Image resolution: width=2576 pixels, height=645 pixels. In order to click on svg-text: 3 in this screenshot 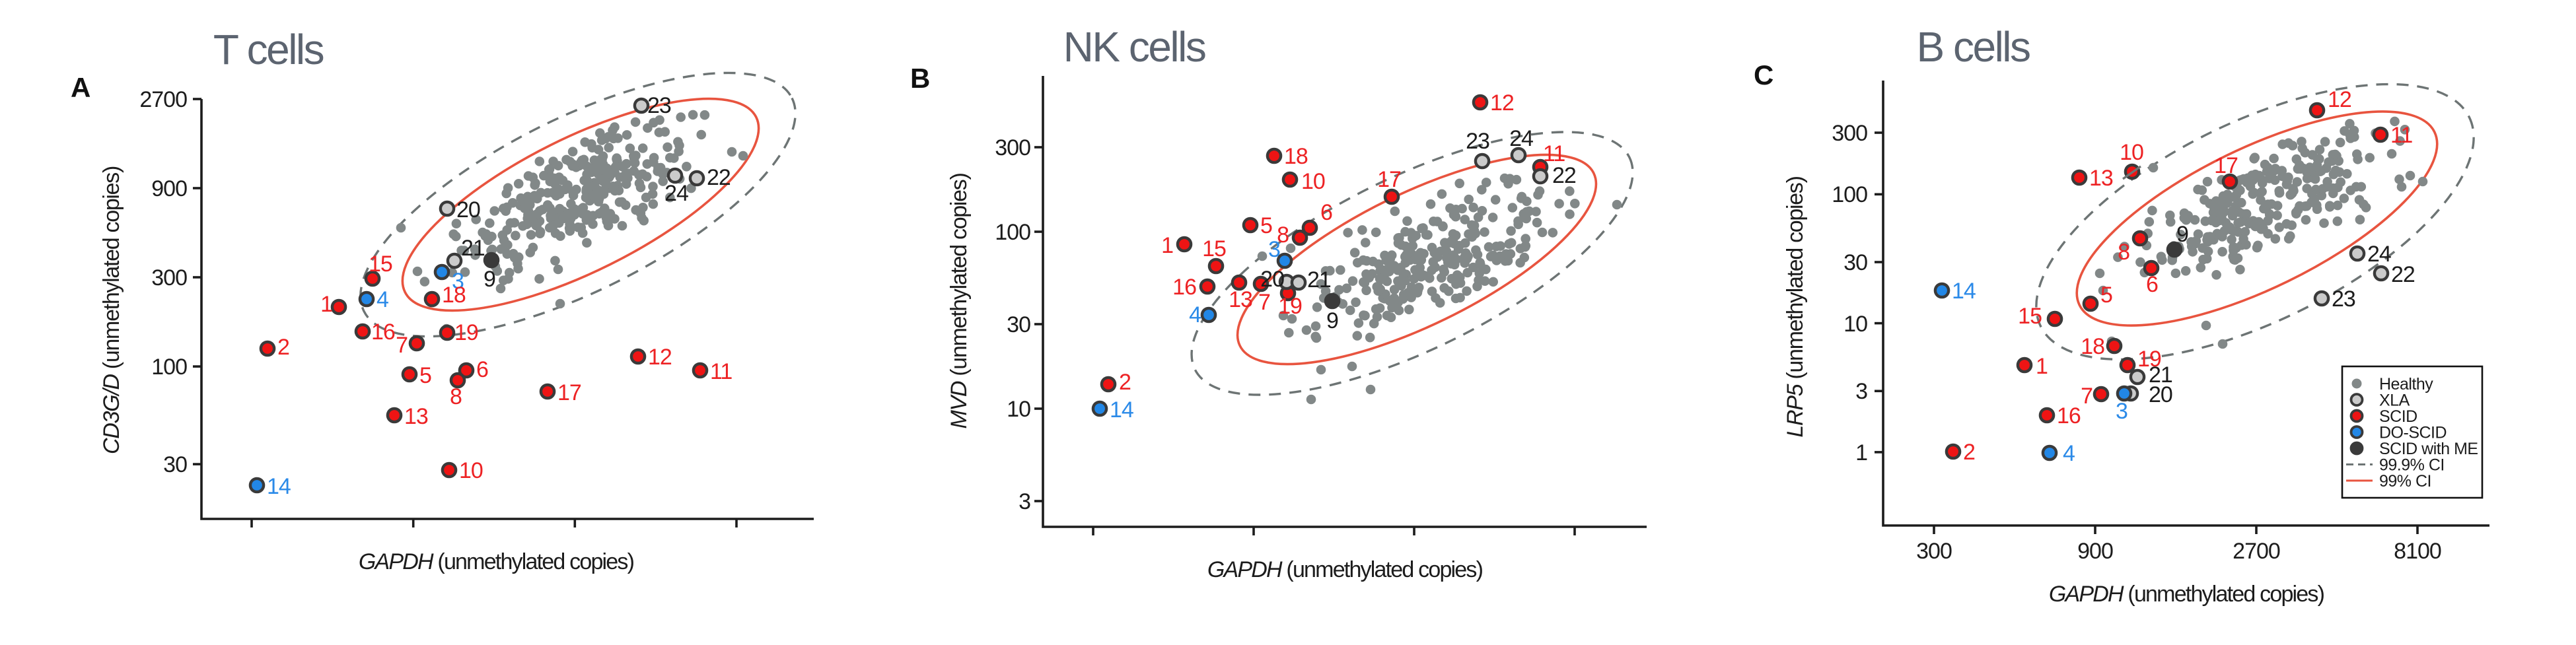, I will do `click(1861, 391)`.